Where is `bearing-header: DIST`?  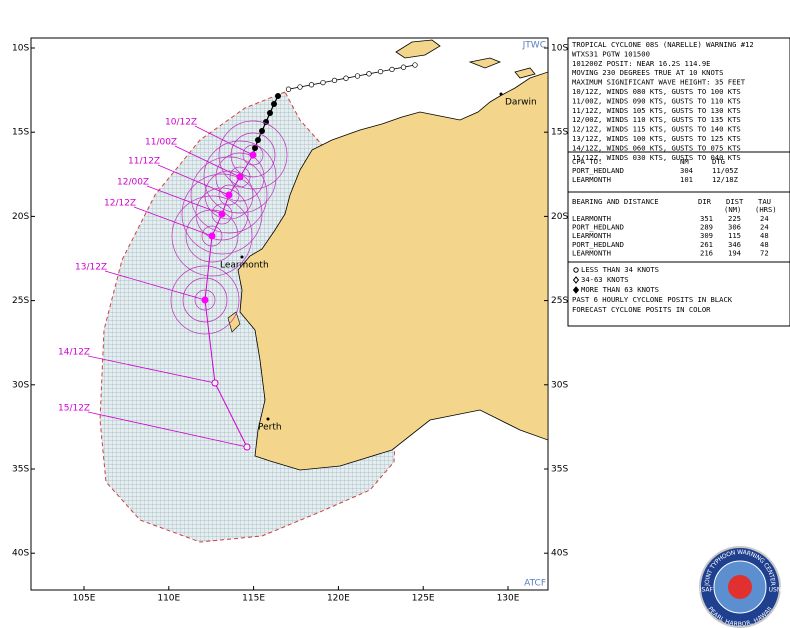 bearing-header: DIST is located at coordinates (735, 201).